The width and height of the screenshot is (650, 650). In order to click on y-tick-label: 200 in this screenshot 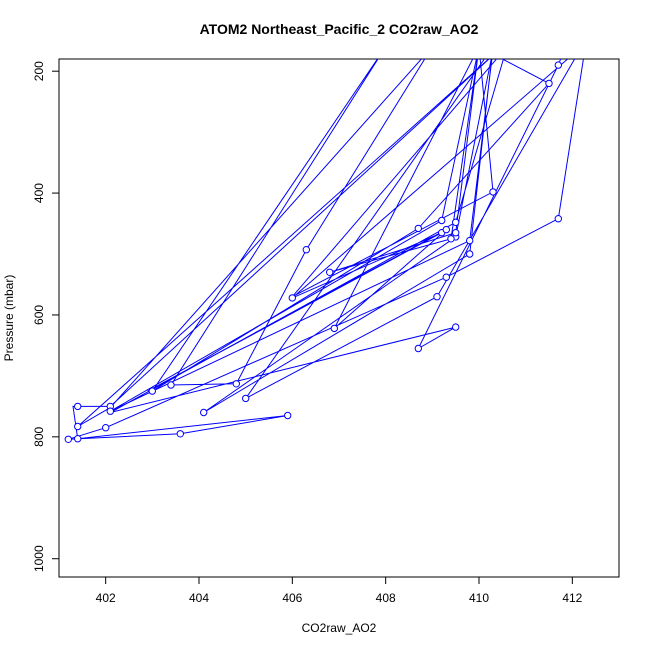, I will do `click(39, 71)`.